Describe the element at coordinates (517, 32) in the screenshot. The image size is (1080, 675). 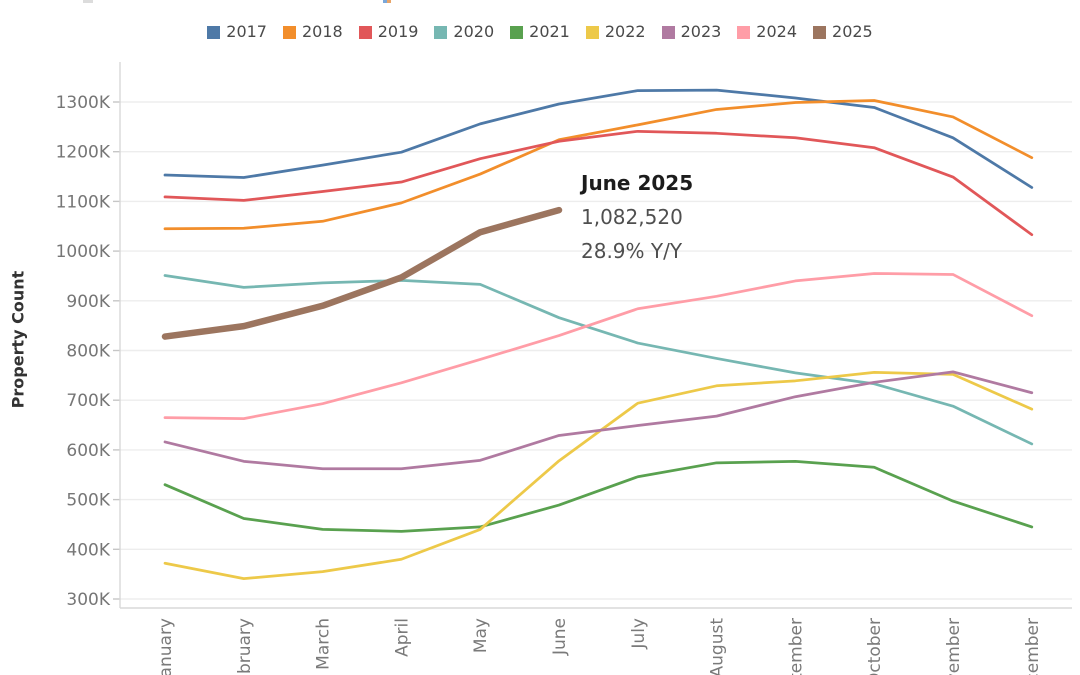
I see `legend-swatch-2021` at that location.